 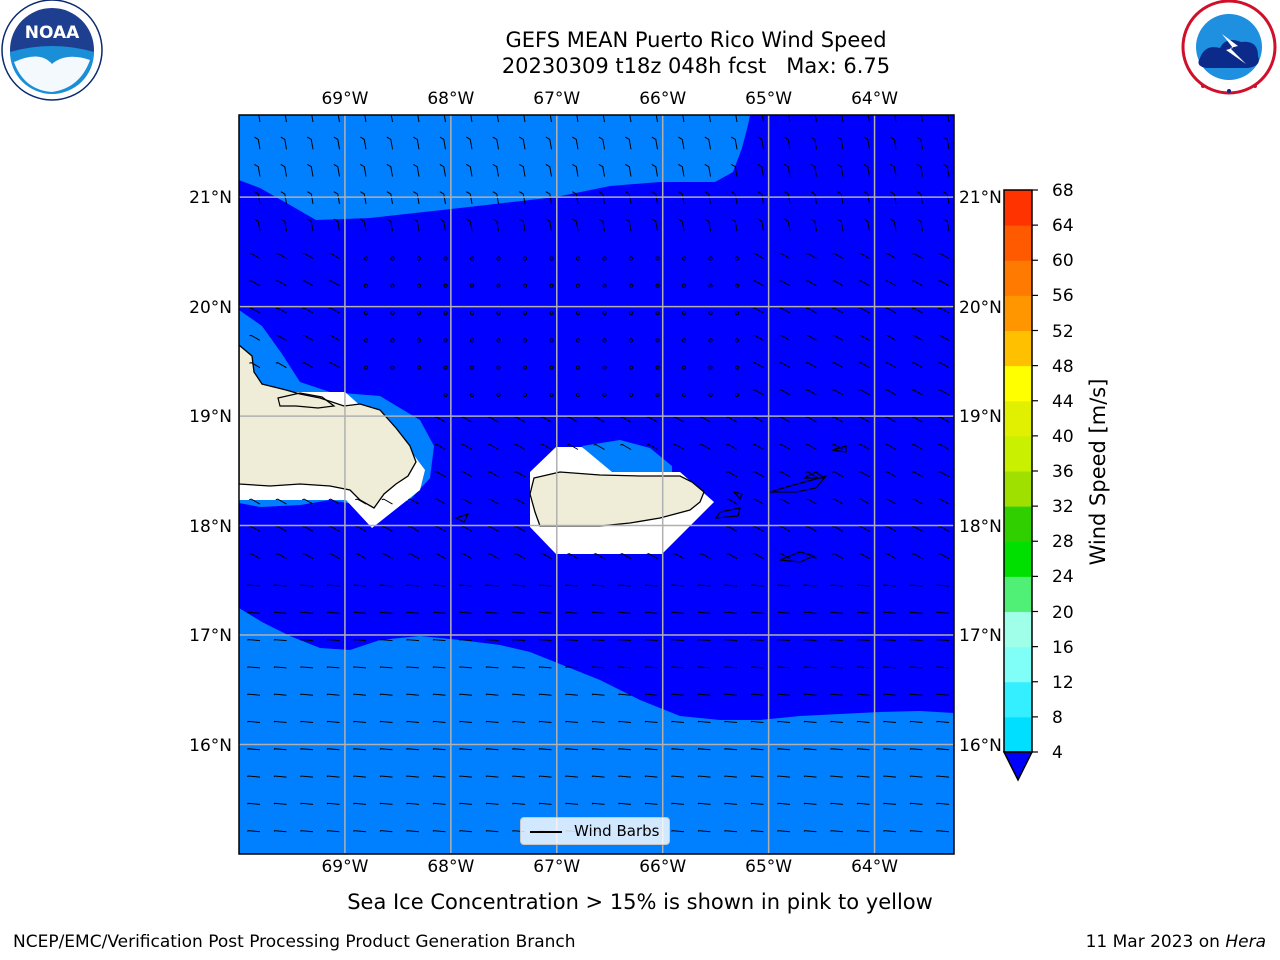 I want to click on latitude-tick-label: 20°N, so click(x=980, y=307).